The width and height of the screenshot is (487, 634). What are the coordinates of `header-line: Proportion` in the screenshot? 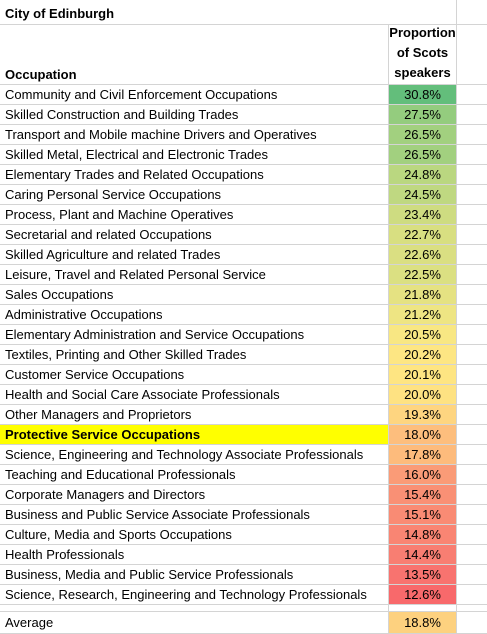 It's located at (422, 32).